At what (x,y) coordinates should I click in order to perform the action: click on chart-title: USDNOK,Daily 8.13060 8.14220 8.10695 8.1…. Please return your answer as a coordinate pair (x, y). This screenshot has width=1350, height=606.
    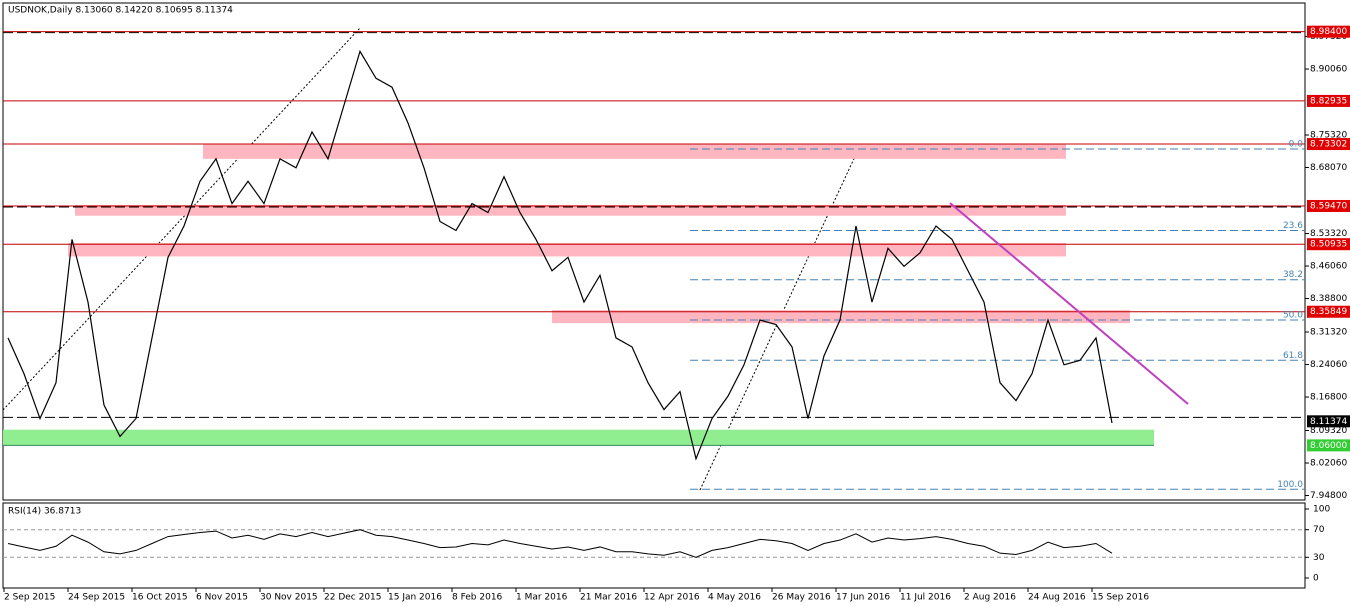
    Looking at the image, I should click on (120, 11).